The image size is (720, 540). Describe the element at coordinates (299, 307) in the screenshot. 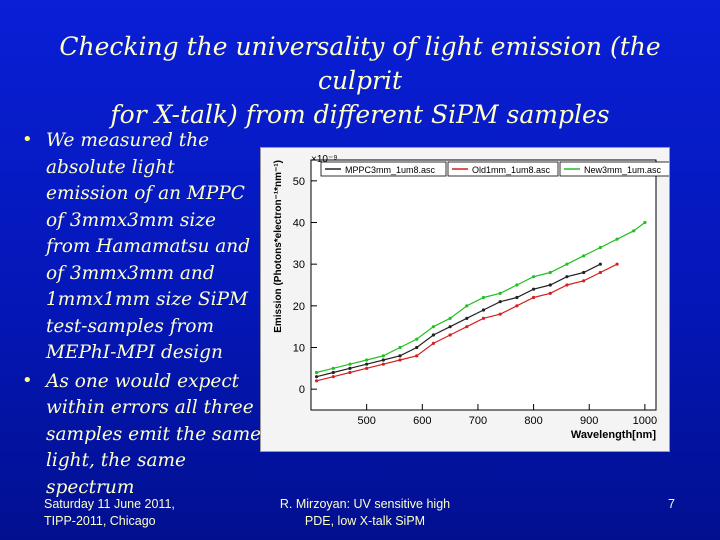

I see `y-tick-label: 20` at that location.